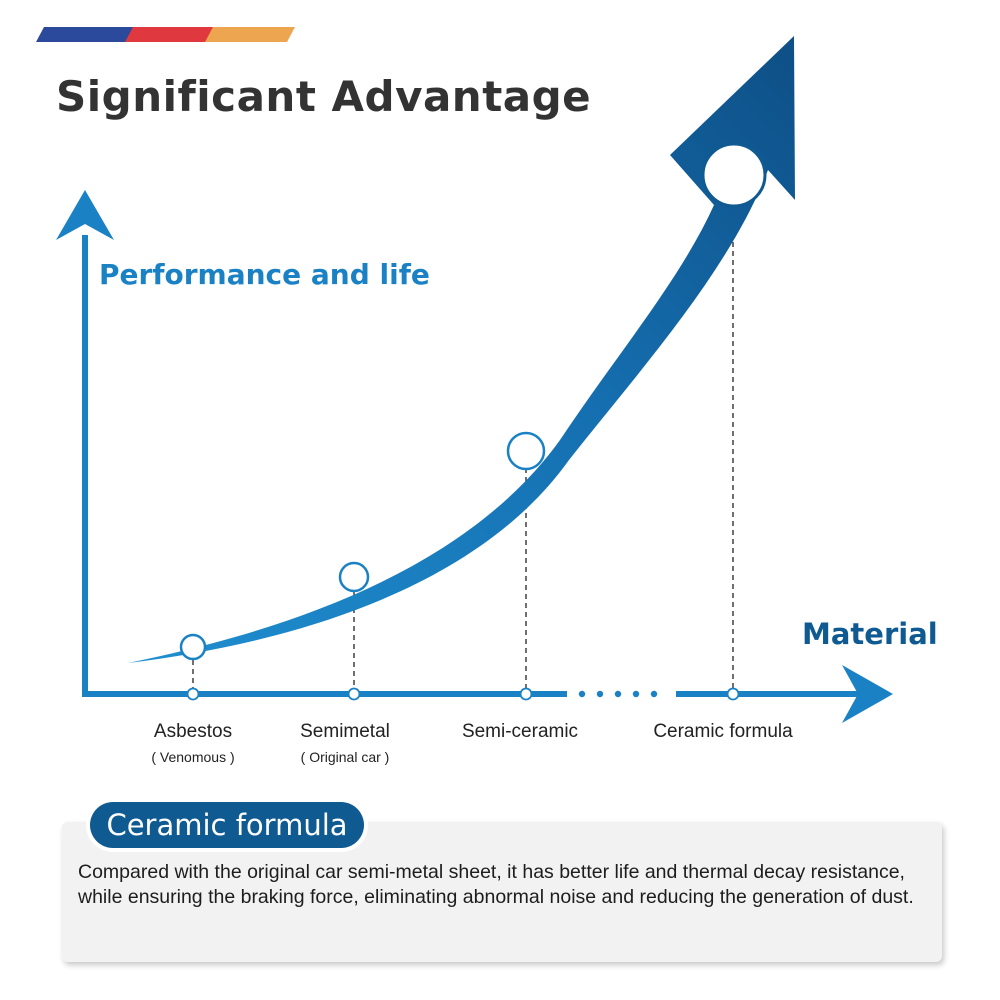  What do you see at coordinates (193, 743) in the screenshot?
I see `category-label-asbestos: Asbestos ( Venomous )` at bounding box center [193, 743].